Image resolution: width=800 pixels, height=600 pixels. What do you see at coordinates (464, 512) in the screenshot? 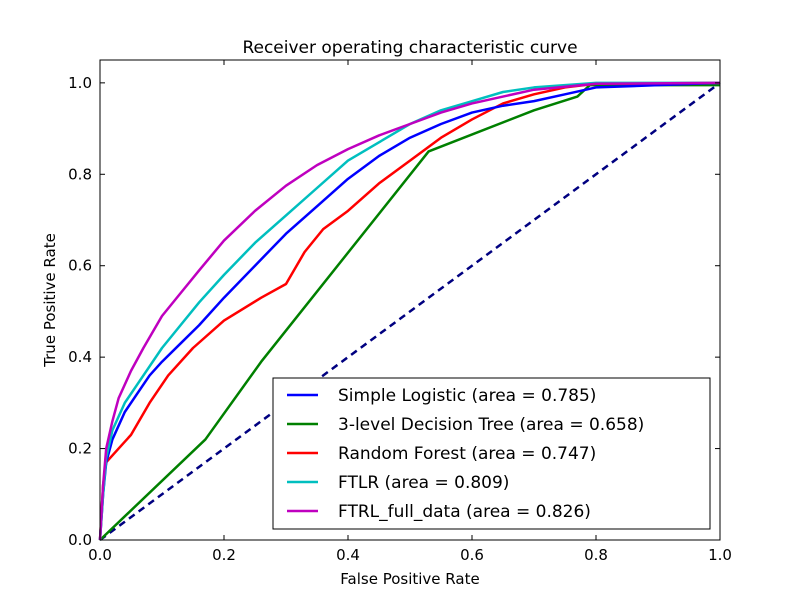
I see `legend-label: FTRL_full_data (area = 0.826)` at bounding box center [464, 512].